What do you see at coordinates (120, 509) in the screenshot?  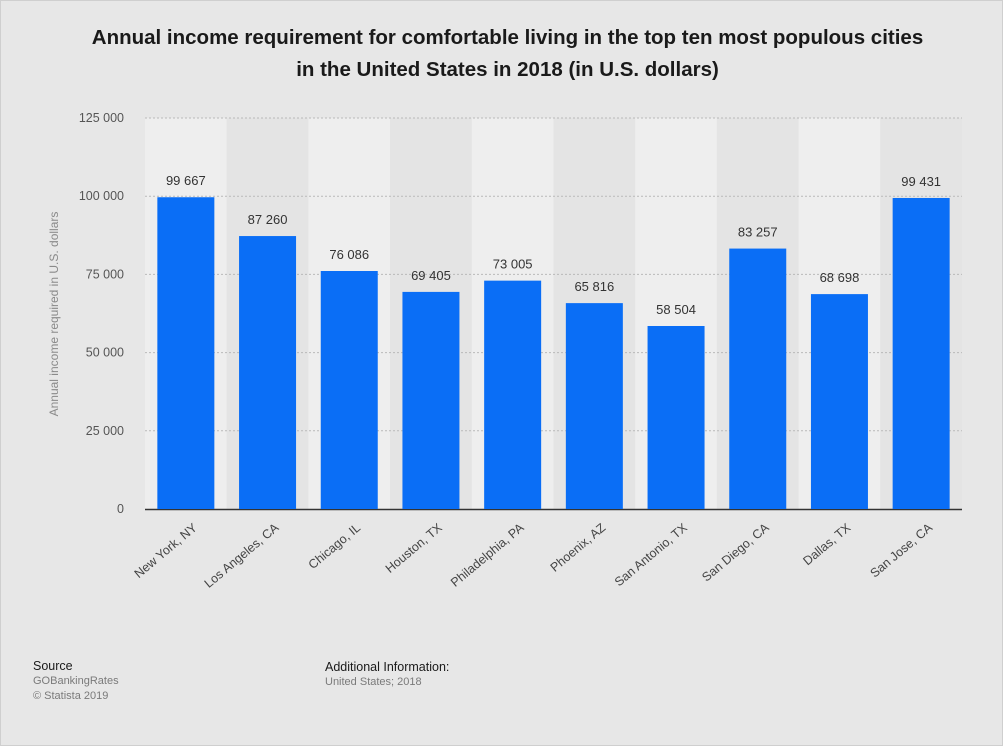 I see `y-tick-label: 0` at bounding box center [120, 509].